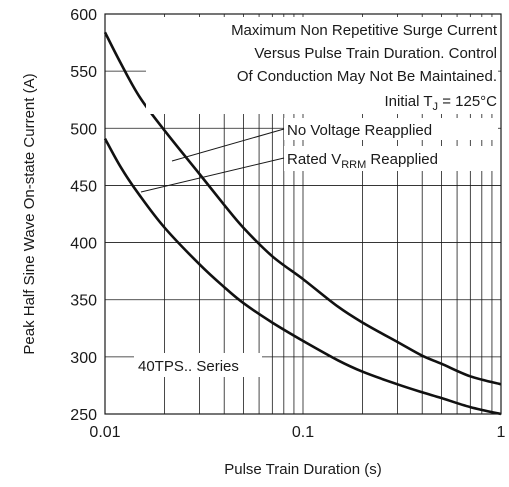 The height and width of the screenshot is (487, 509). I want to click on x-axis-title: Pulse Train Duration (s), so click(303, 469).